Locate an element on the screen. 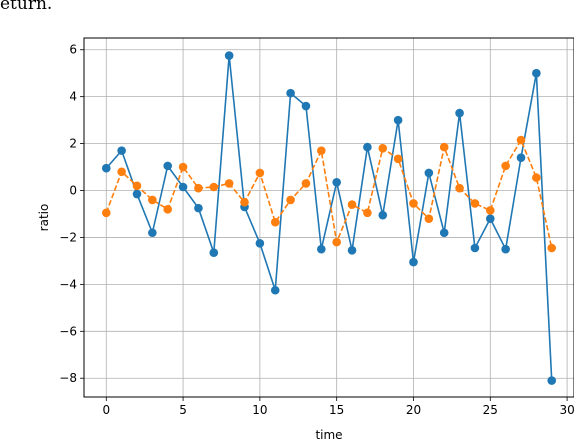  y-tick-label: 0 is located at coordinates (73, 191).